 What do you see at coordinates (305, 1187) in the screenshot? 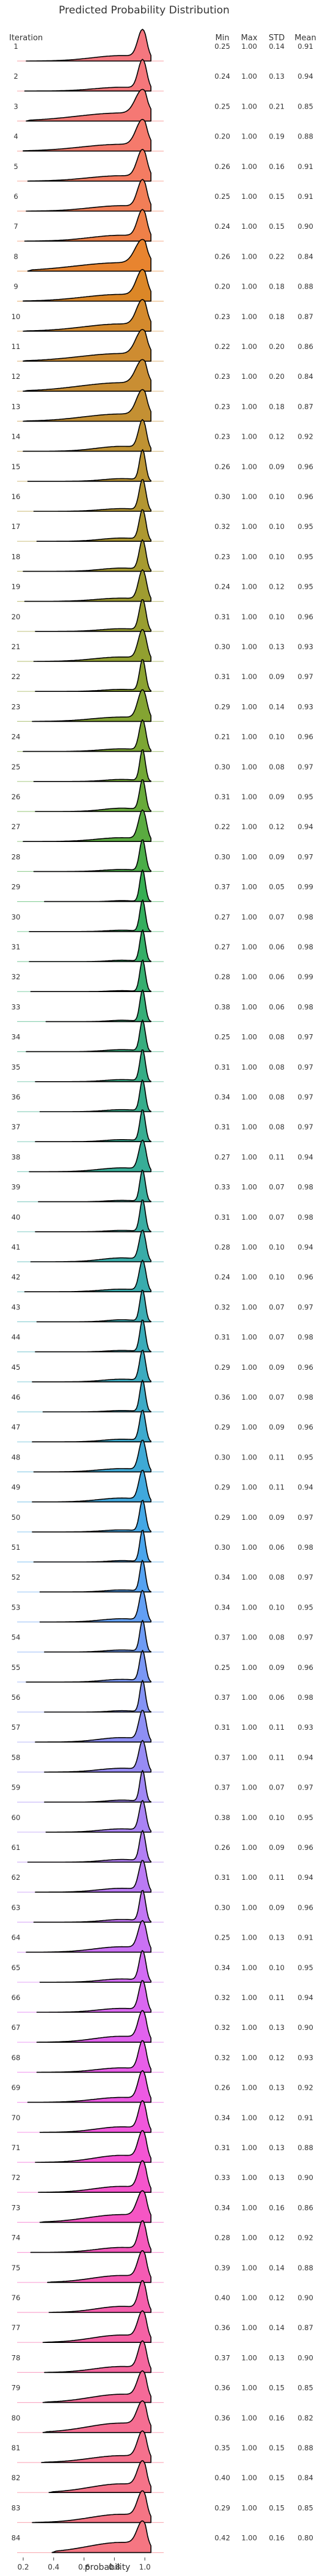
I see `stat-mean: 0.98` at bounding box center [305, 1187].